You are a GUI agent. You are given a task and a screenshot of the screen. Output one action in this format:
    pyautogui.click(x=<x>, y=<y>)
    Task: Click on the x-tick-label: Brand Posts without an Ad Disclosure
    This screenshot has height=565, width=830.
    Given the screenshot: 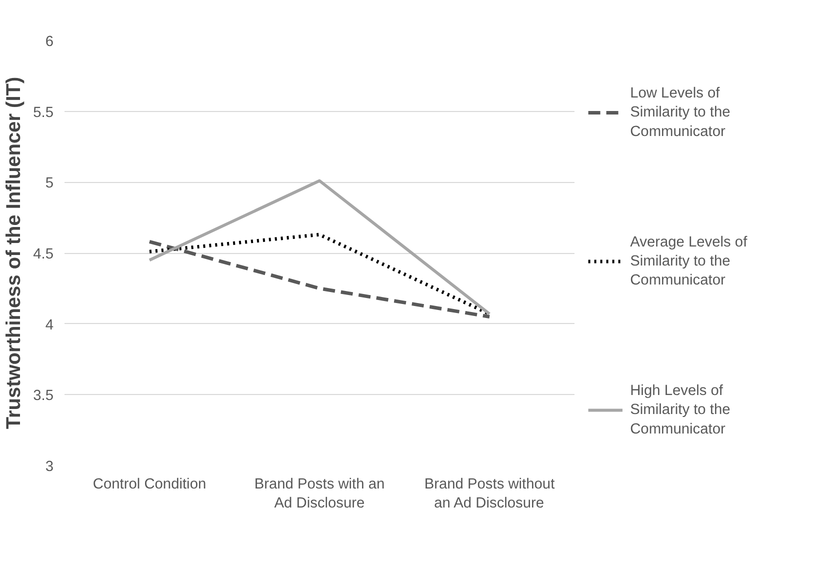 What is the action you would take?
    pyautogui.click(x=489, y=494)
    